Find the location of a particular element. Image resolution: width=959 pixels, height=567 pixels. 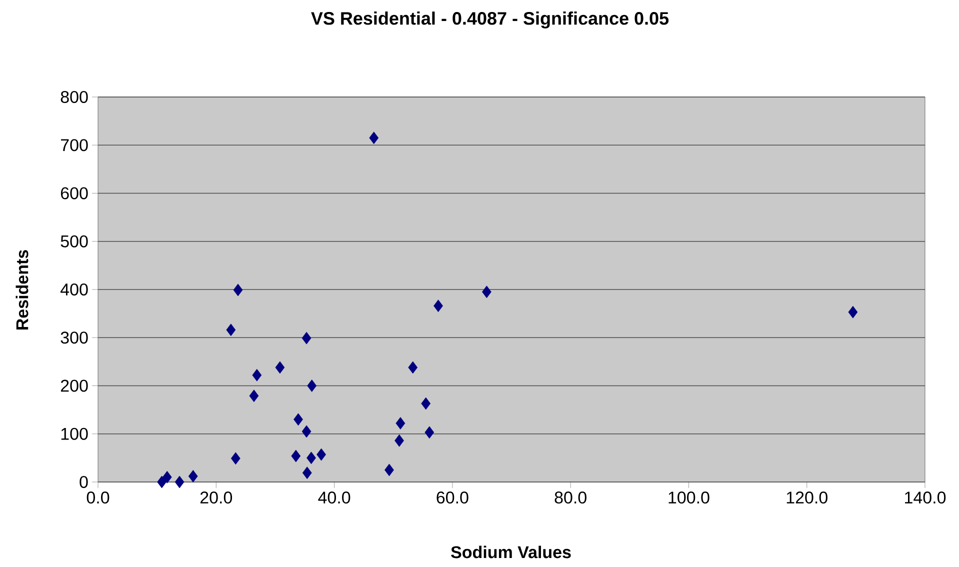

x-tick-label: 100.0 is located at coordinates (689, 498).